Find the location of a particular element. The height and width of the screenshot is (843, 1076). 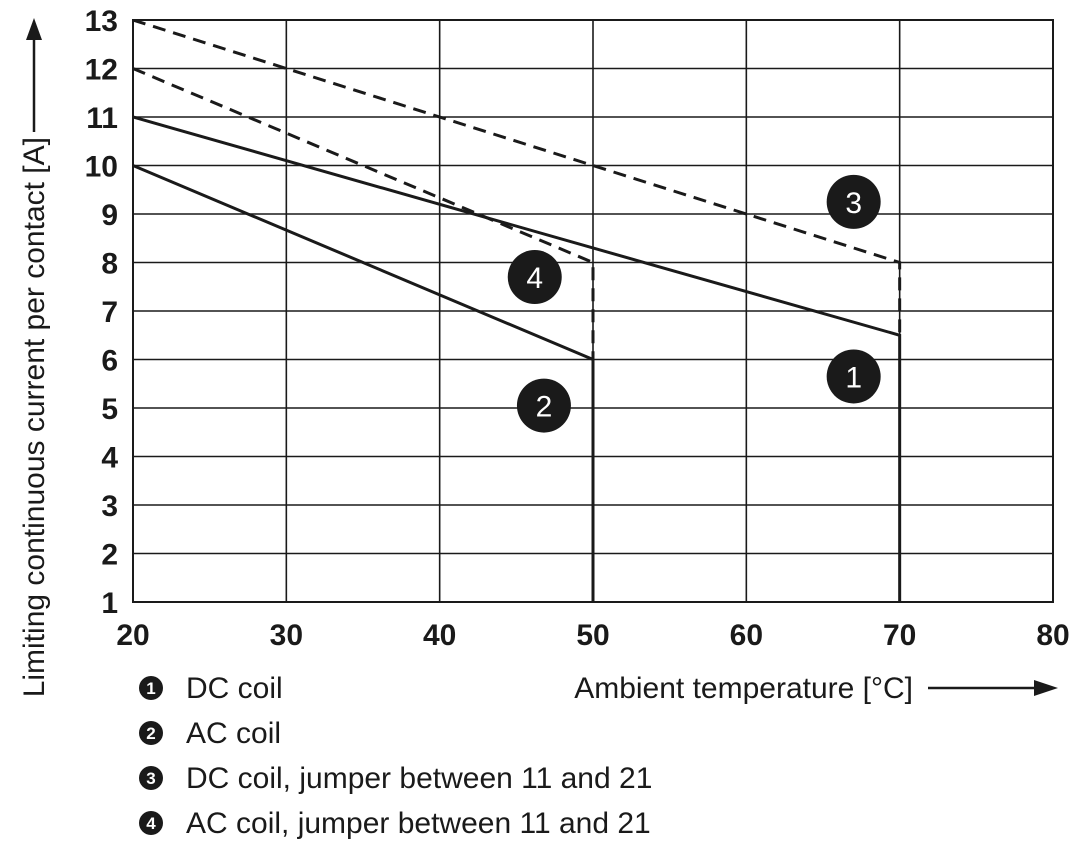

y-tick-label: 12 is located at coordinates (101, 70).